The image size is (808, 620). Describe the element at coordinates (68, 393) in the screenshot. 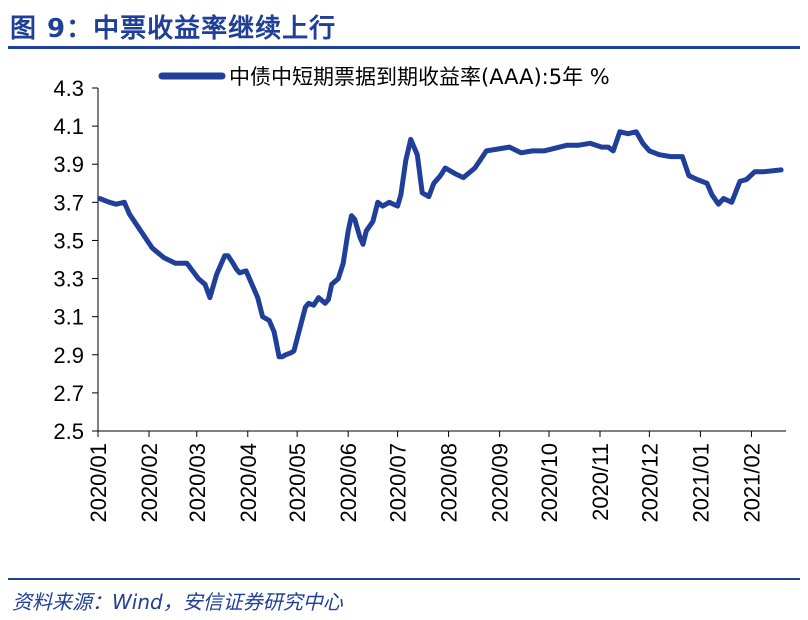

I see `y-tick-label: 2.7` at that location.